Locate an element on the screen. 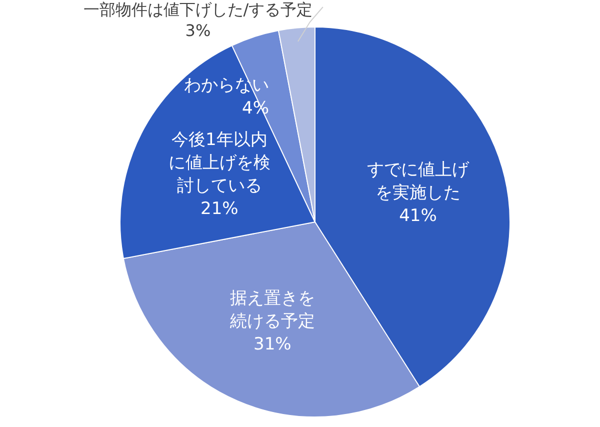 The height and width of the screenshot is (427, 600). slice-label: わからない is located at coordinates (227, 85).